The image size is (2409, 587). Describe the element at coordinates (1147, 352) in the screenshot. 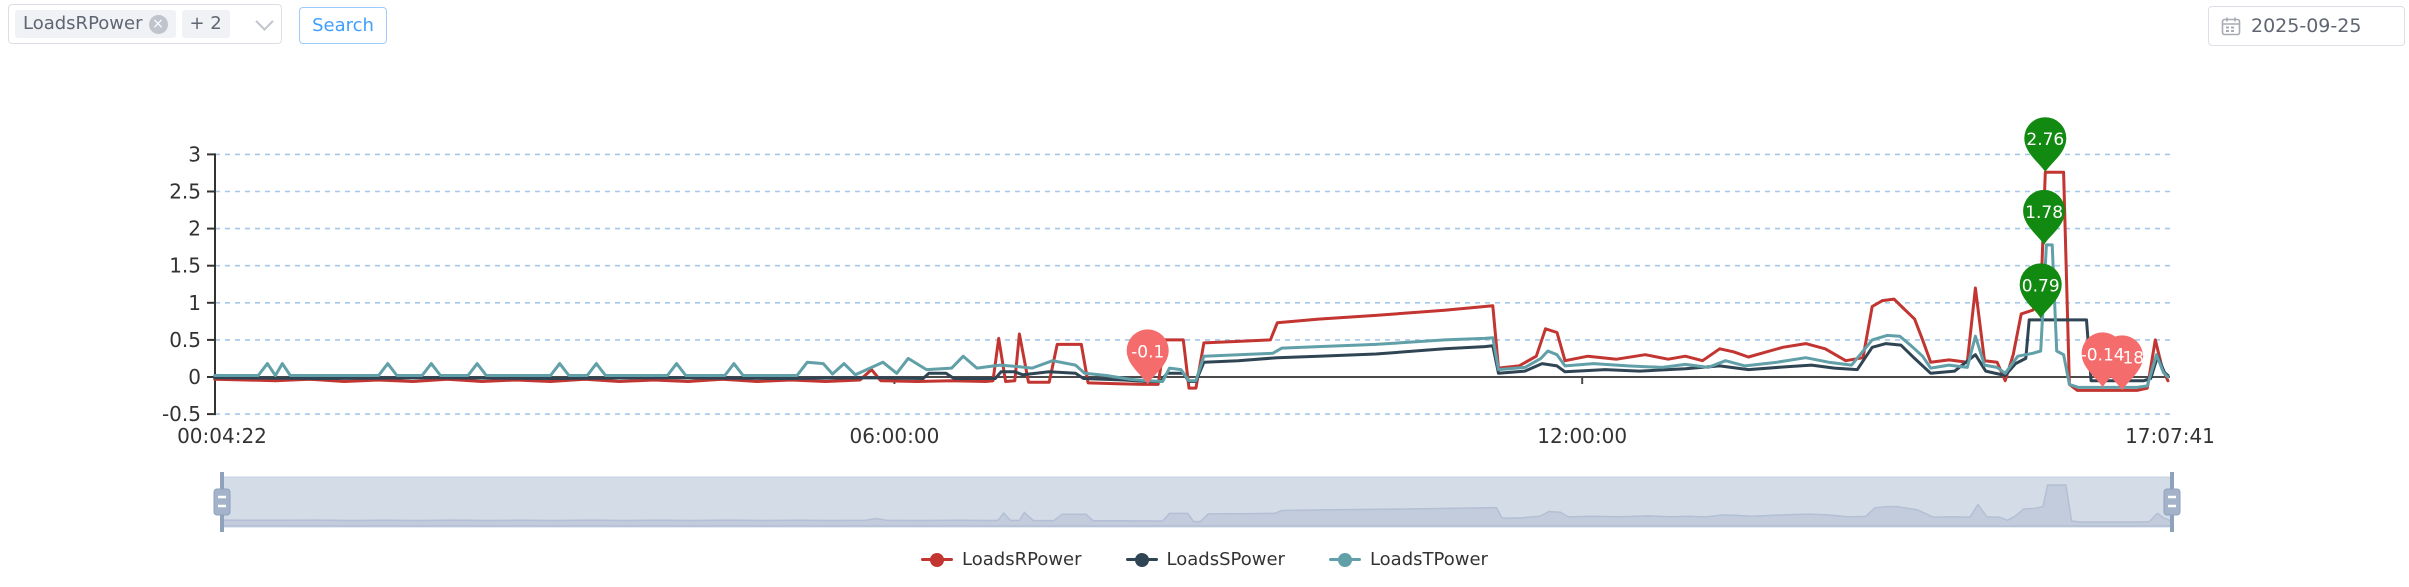

I see `markpoint-label: -0.1` at that location.